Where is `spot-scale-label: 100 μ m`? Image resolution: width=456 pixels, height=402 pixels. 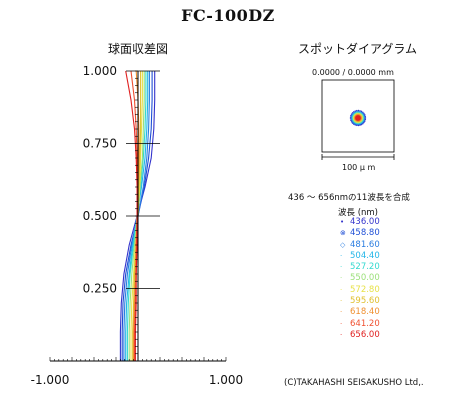
spot-scale-label: 100 μ m is located at coordinates (359, 167).